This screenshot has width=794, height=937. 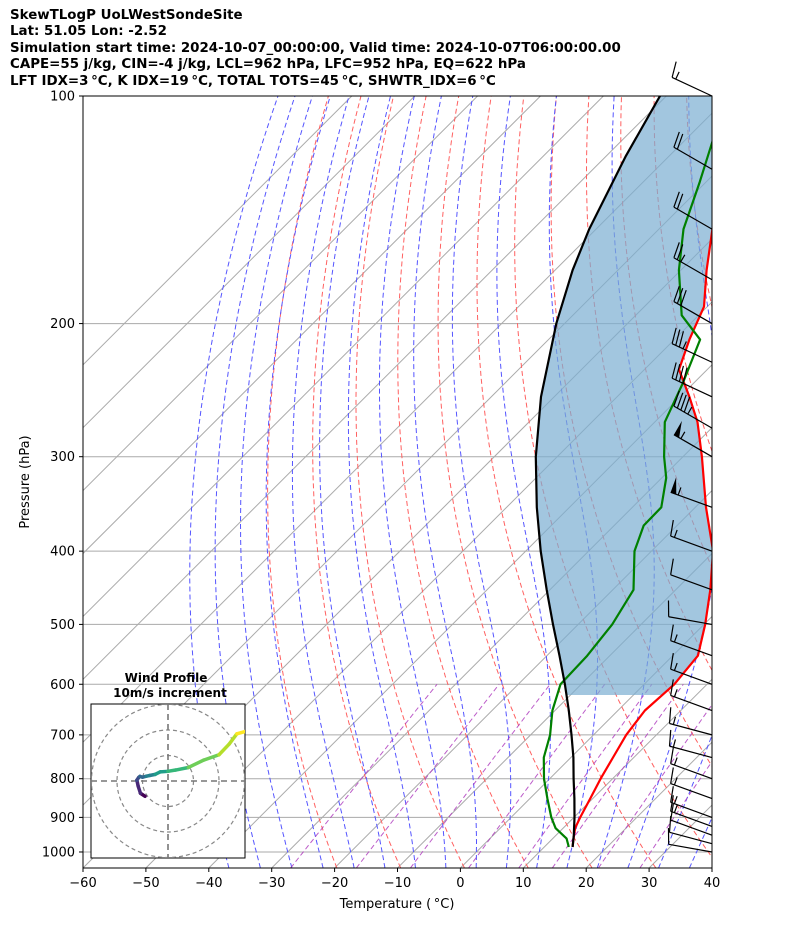 What do you see at coordinates (208, 883) in the screenshot?
I see `x-tick-label: −40` at bounding box center [208, 883].